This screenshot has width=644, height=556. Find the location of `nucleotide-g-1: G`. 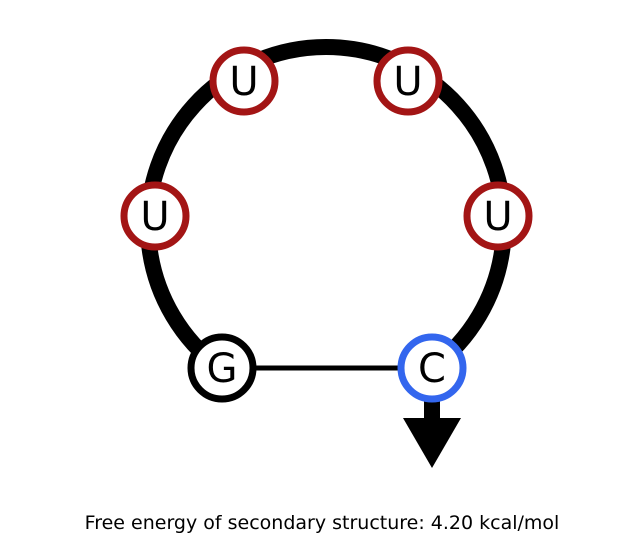

nucleotide-g-1: G is located at coordinates (222, 368).